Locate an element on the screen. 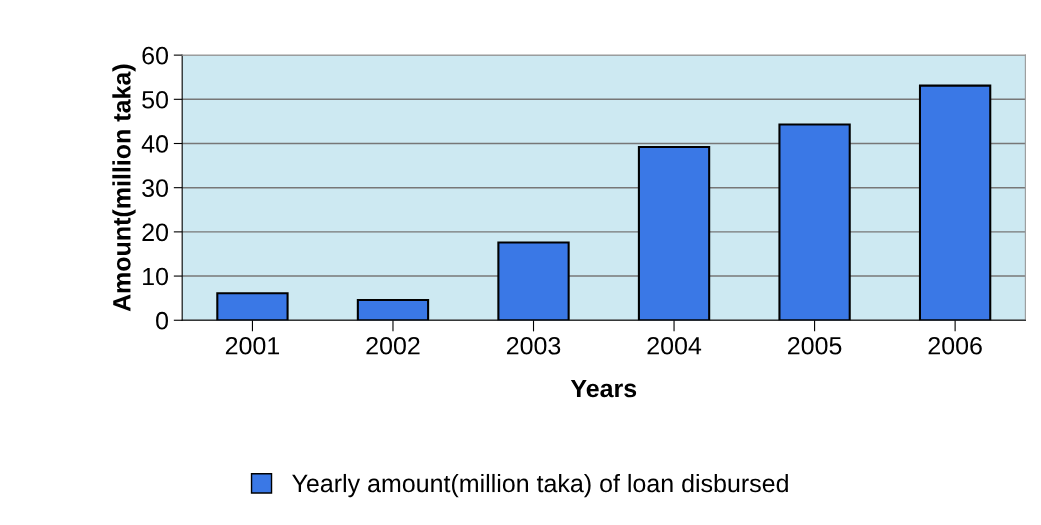  x-tick-label: 2002 is located at coordinates (393, 345).